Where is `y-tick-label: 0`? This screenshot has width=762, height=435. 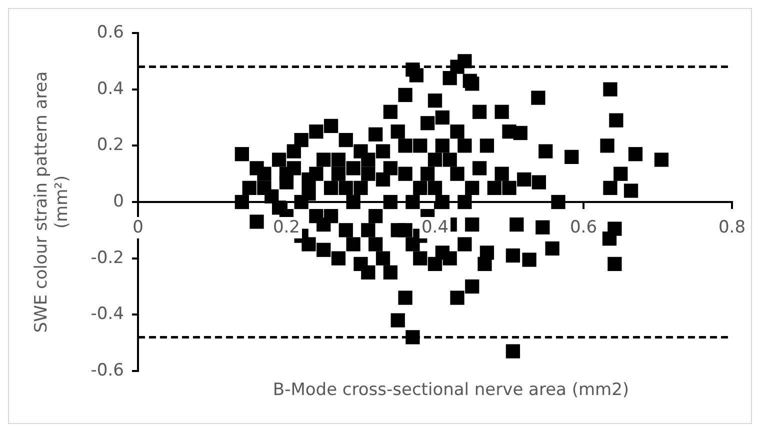 y-tick-label: 0 is located at coordinates (118, 201).